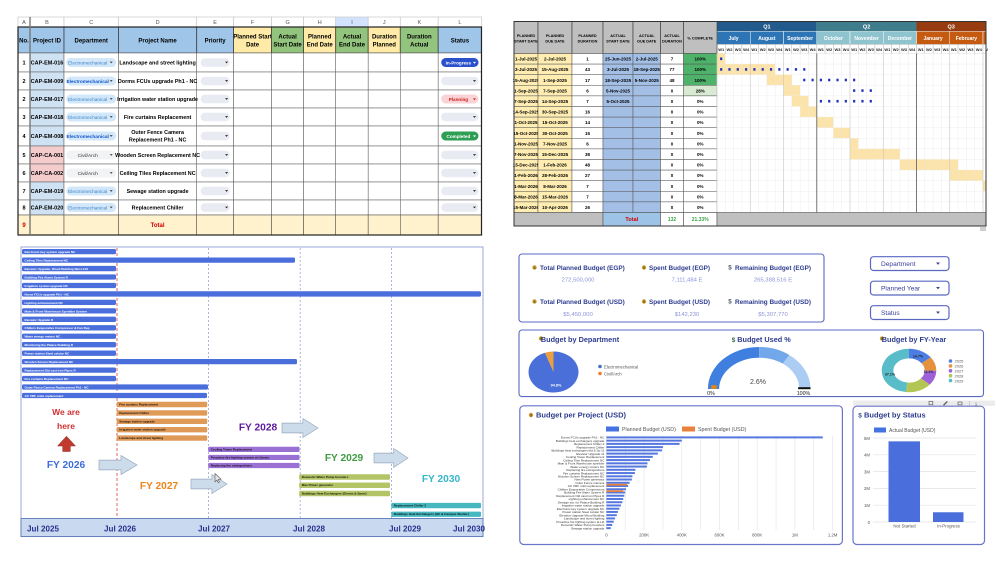 Image resolution: width=1000 pixels, height=563 pixels. What do you see at coordinates (672, 42) in the screenshot?
I see `svg-text: DURATION` at bounding box center [672, 42].